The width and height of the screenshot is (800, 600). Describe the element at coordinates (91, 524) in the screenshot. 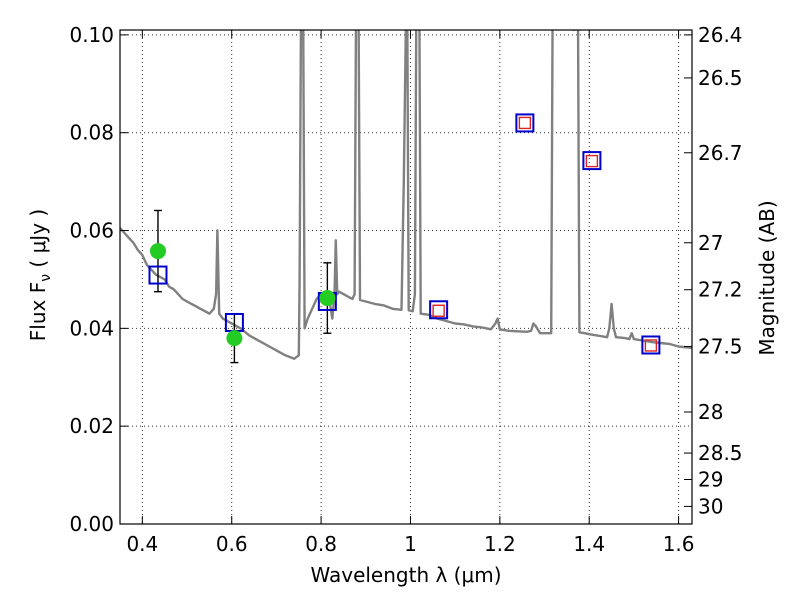

I see `y-tick-label: 0.00` at that location.